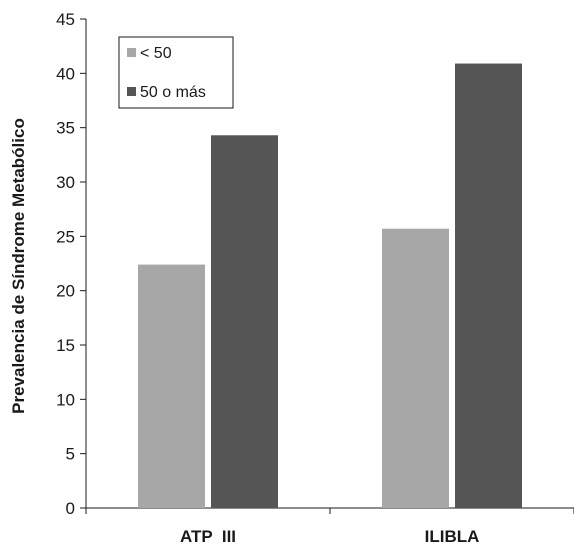 The width and height of the screenshot is (574, 549). What do you see at coordinates (65, 345) in the screenshot?
I see `y-tick-label: 15` at bounding box center [65, 345].